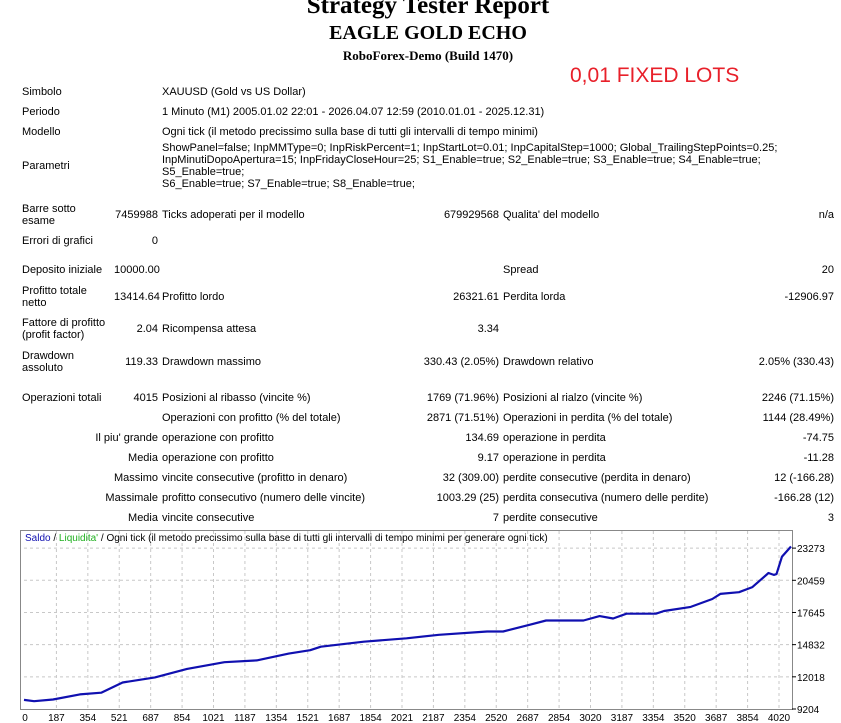  I want to click on x-tick-label: 2187, so click(433, 718).